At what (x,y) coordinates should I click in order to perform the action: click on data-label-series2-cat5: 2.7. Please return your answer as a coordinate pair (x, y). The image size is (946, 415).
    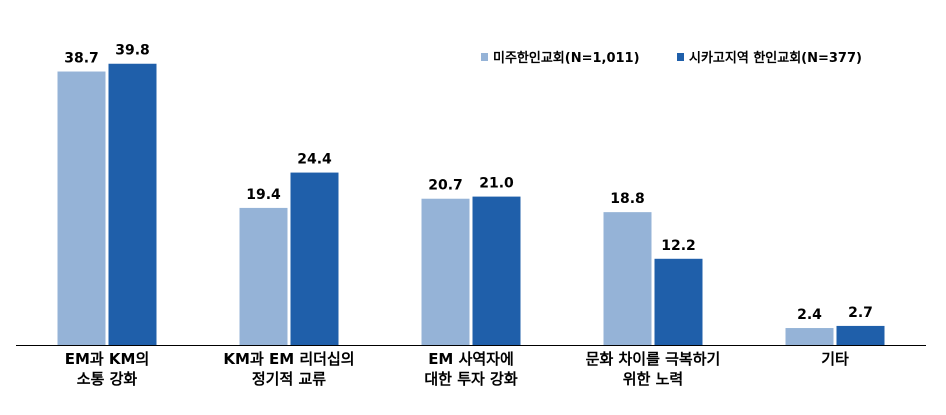
    Looking at the image, I should click on (860, 313).